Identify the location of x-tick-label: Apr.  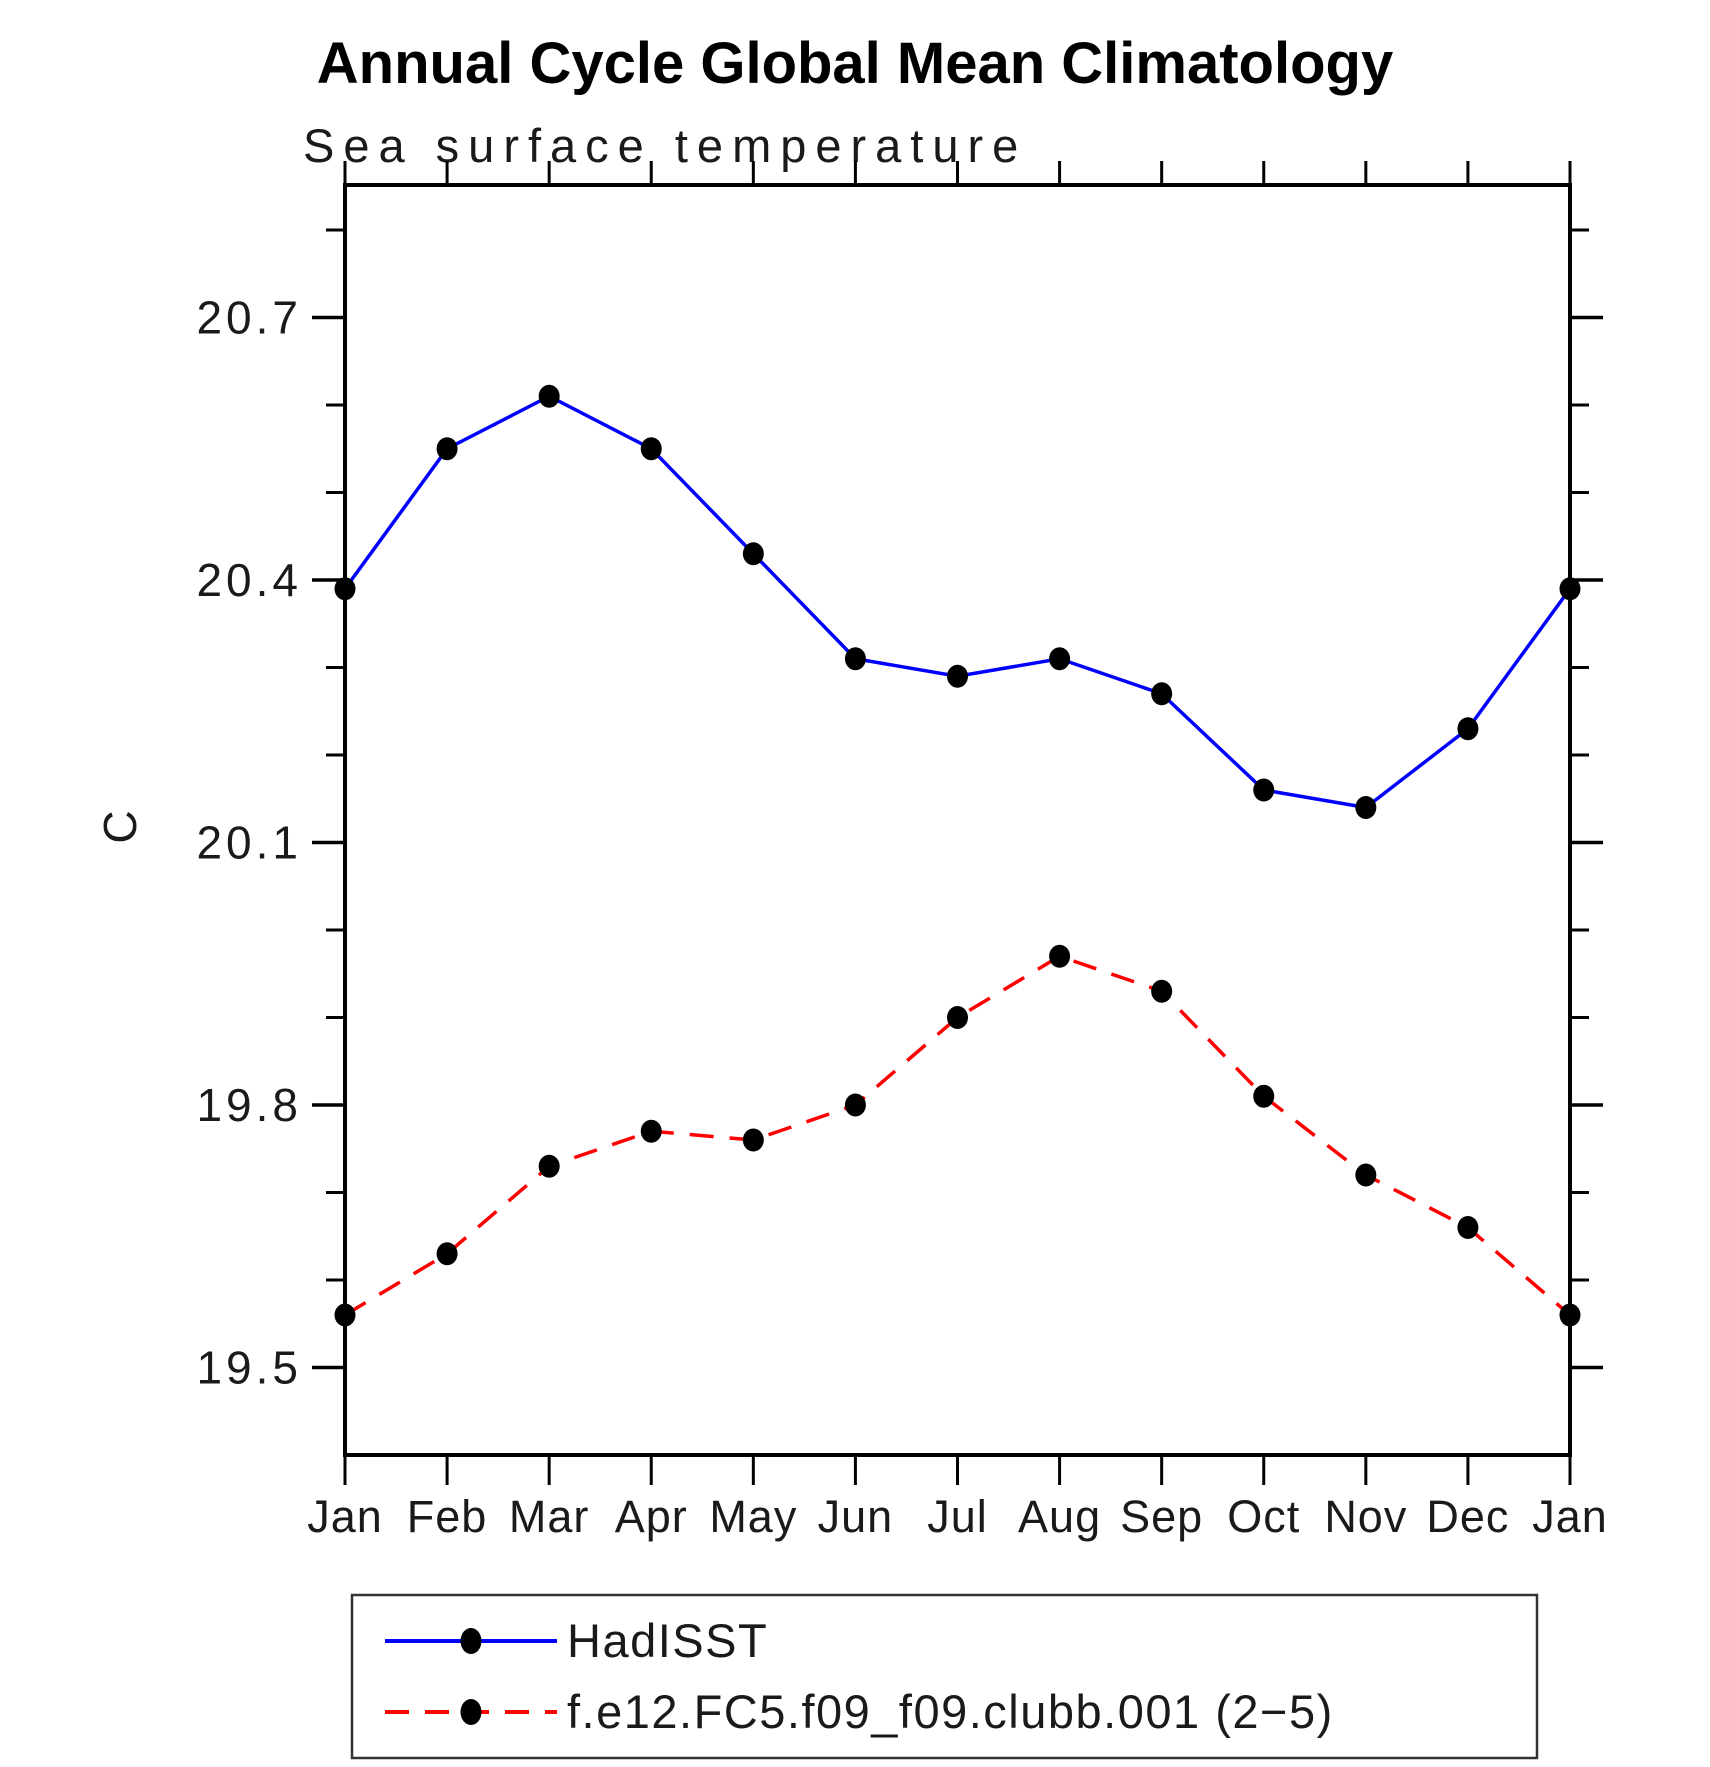
(651, 1516).